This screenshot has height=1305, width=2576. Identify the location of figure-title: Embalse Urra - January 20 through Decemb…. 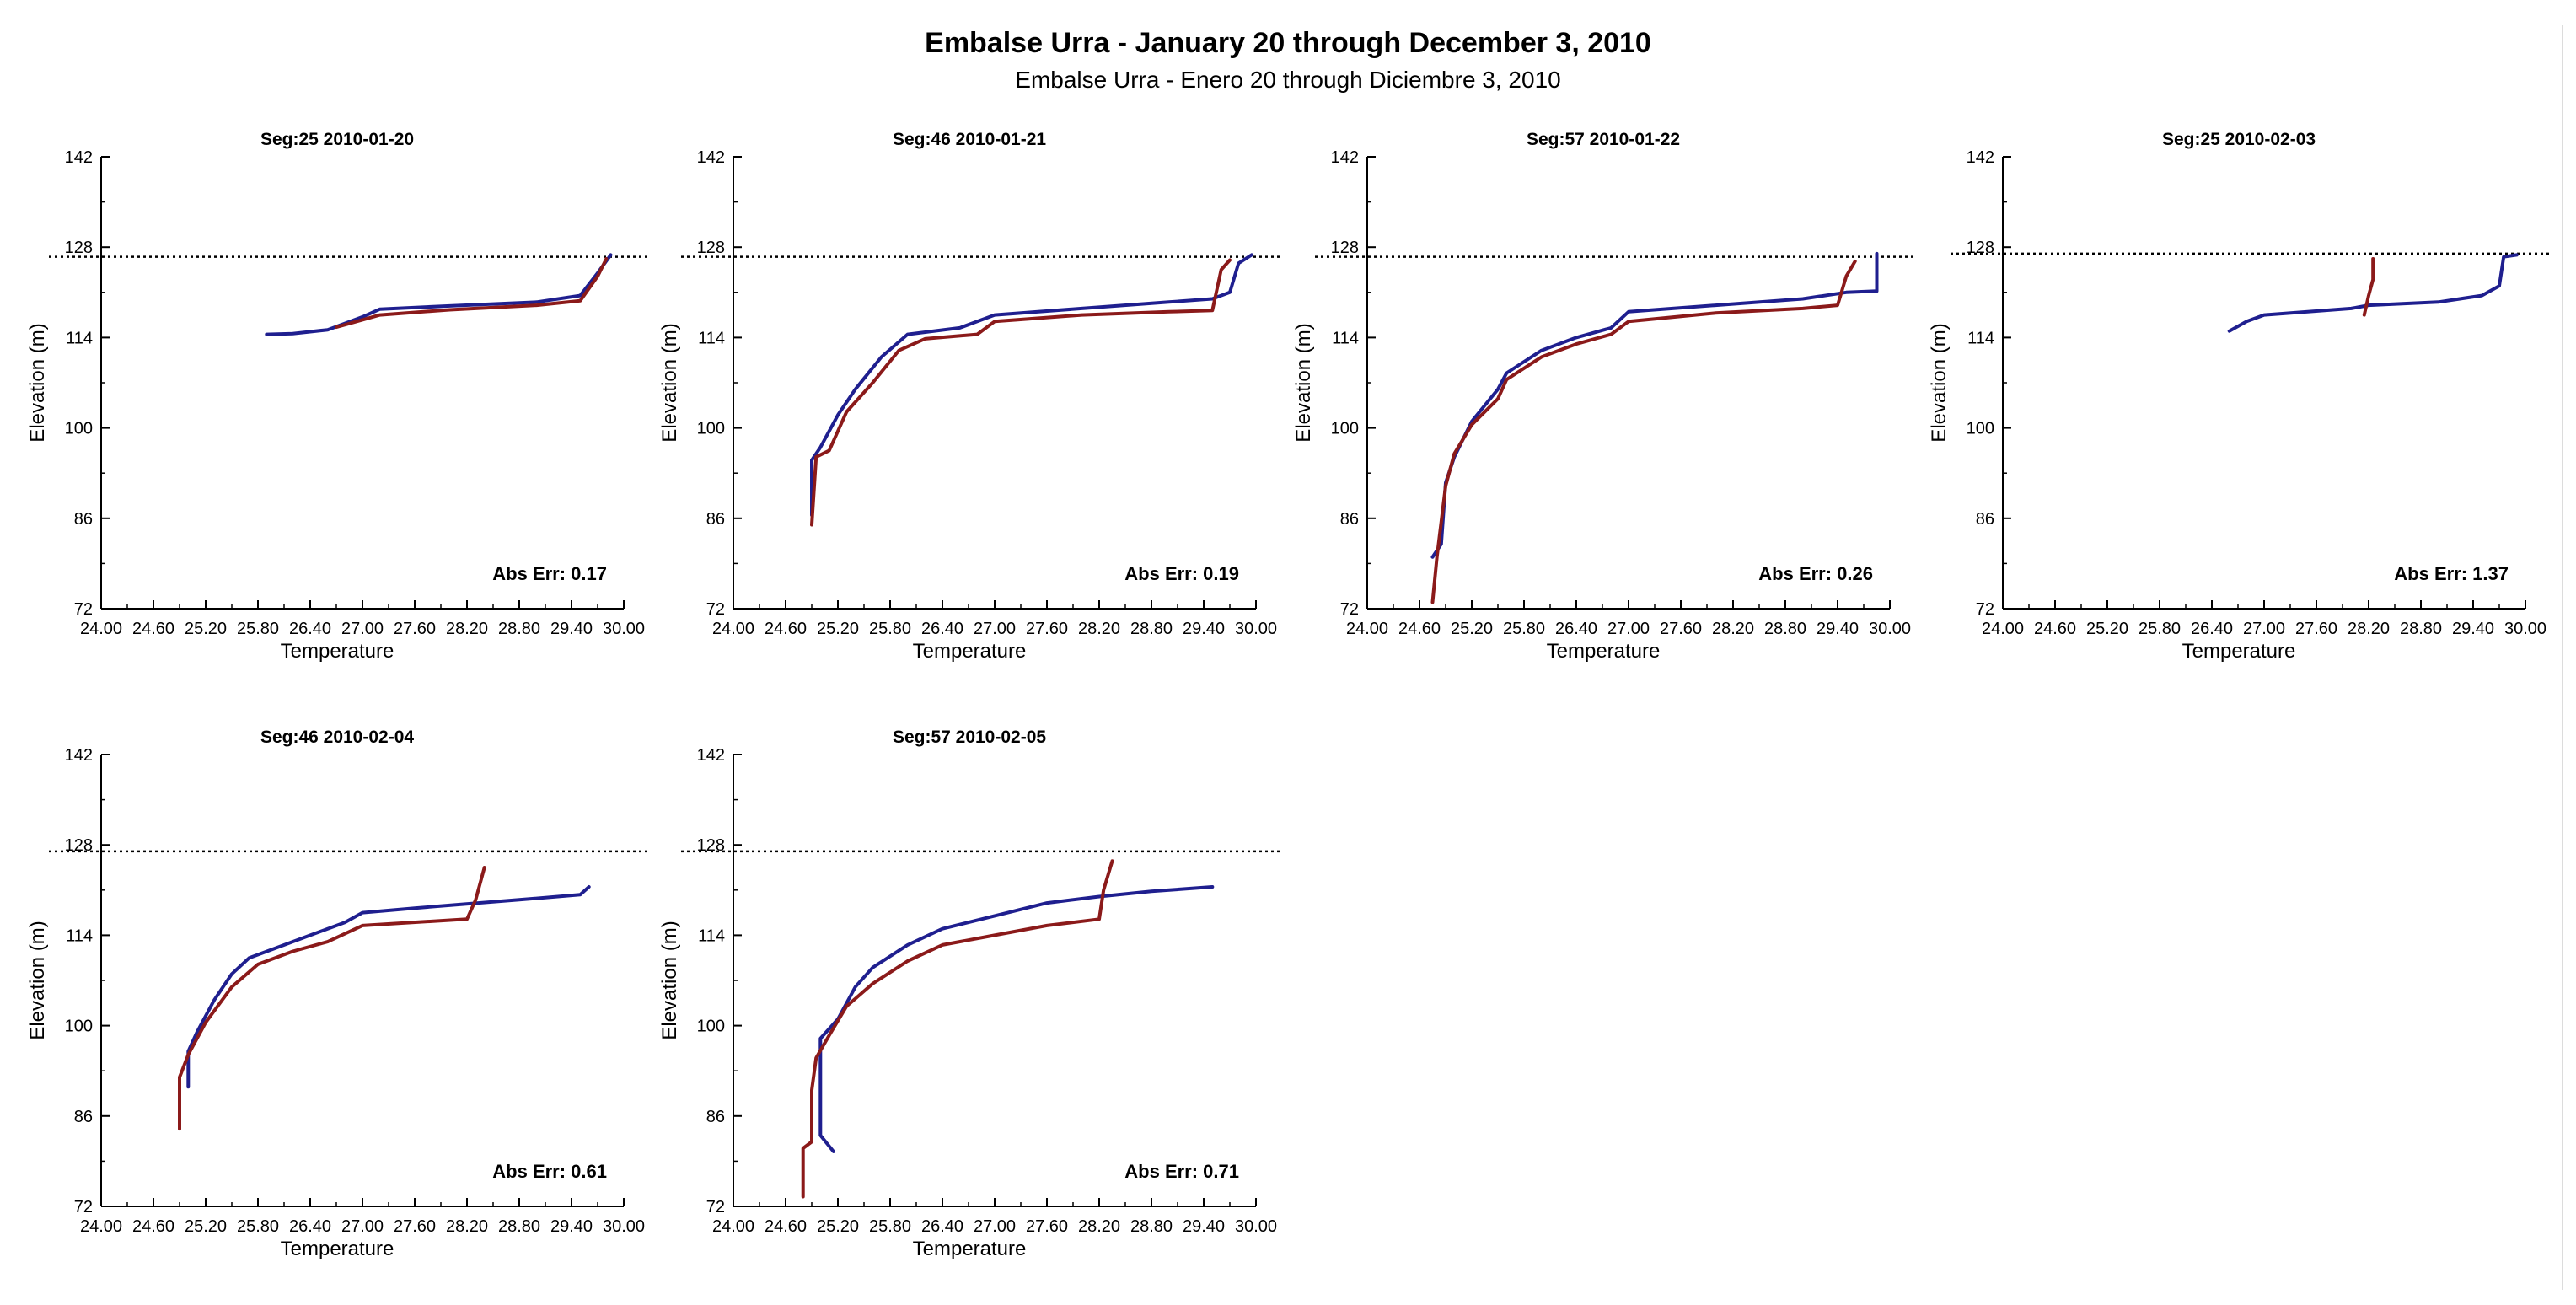
(1288, 43).